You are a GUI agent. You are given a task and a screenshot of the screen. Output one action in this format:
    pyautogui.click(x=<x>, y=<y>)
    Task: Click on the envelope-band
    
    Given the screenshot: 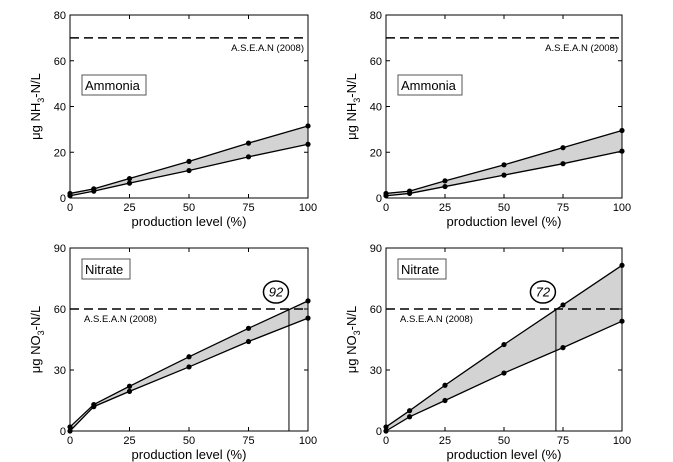 What is the action you would take?
    pyautogui.click(x=504, y=348)
    